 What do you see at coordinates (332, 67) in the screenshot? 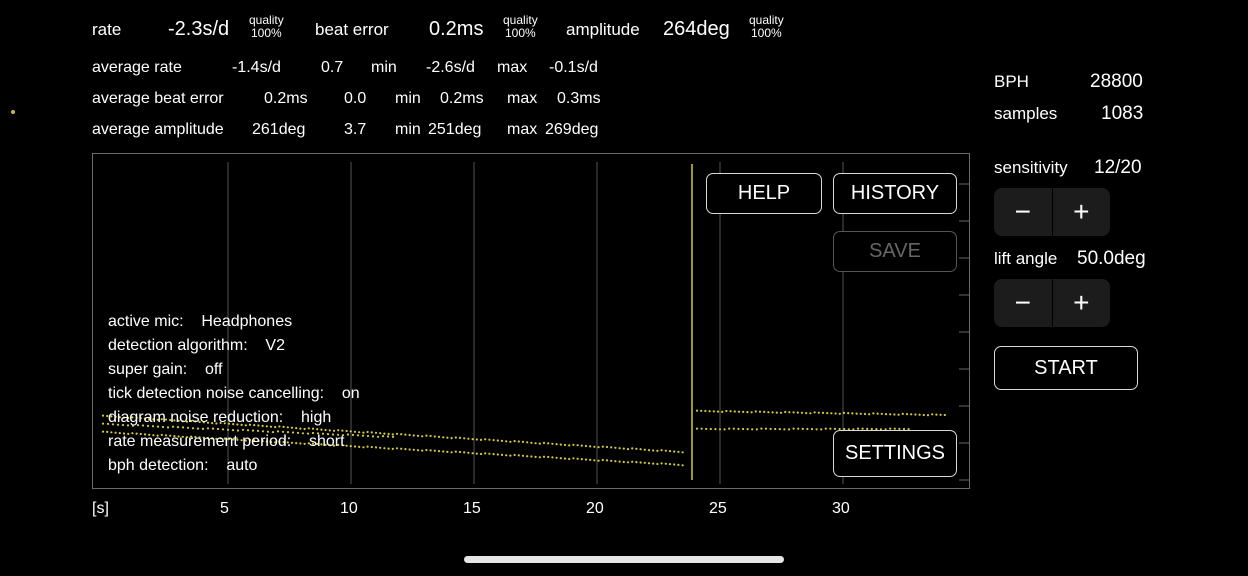
I see `average-rate-dev: 0.7` at bounding box center [332, 67].